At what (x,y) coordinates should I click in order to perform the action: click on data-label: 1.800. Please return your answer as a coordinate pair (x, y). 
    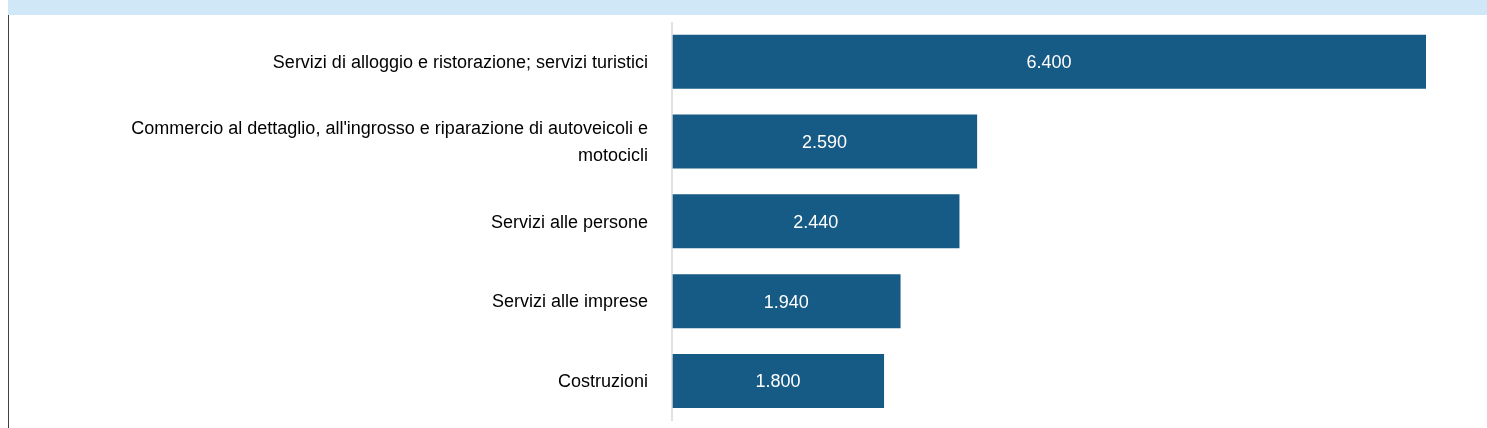
    Looking at the image, I should click on (778, 381).